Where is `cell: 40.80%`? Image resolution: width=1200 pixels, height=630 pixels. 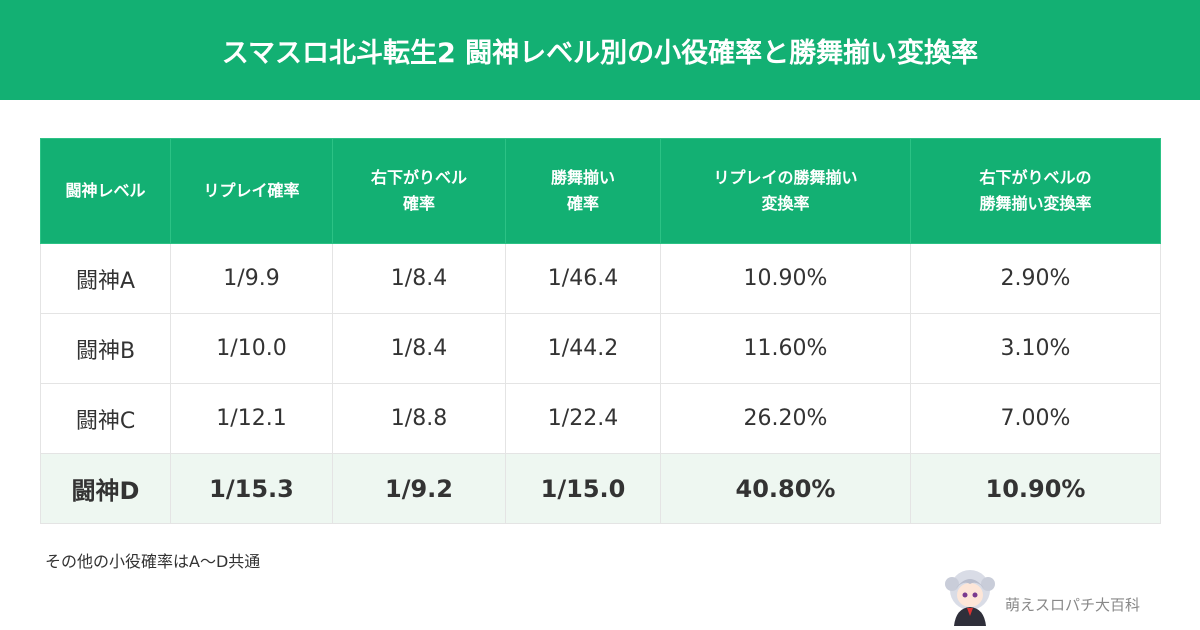 cell: 40.80% is located at coordinates (785, 488).